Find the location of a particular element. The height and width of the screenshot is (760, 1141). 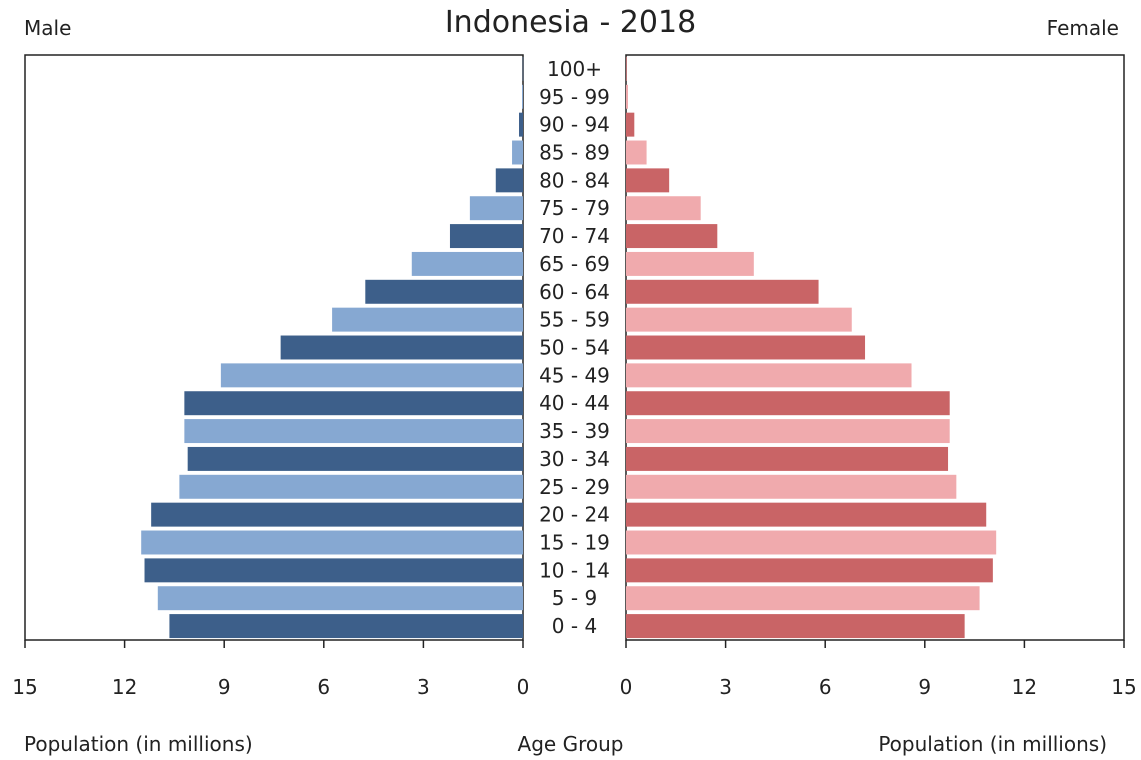

age-group-label: 40 - 44 is located at coordinates (574, 403).